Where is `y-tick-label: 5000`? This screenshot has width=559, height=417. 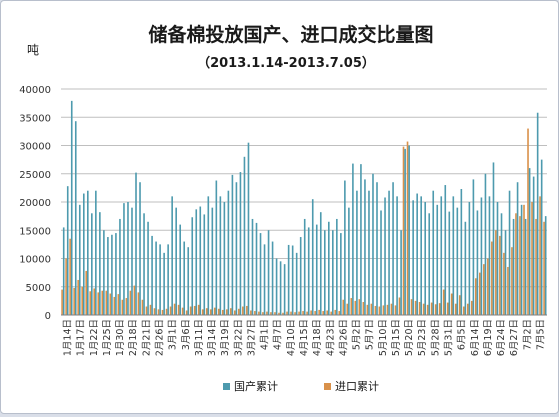 y-tick-label: 5000 is located at coordinates (38, 288).